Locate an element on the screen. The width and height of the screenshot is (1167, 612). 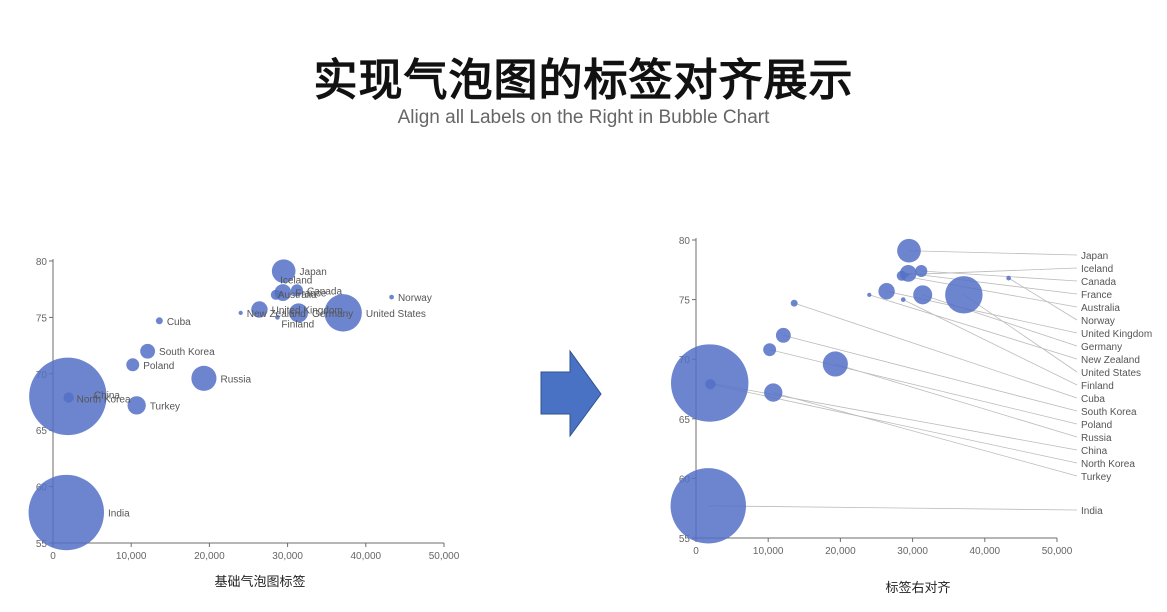
bubble-label-cuba: Cuba is located at coordinates (179, 322).